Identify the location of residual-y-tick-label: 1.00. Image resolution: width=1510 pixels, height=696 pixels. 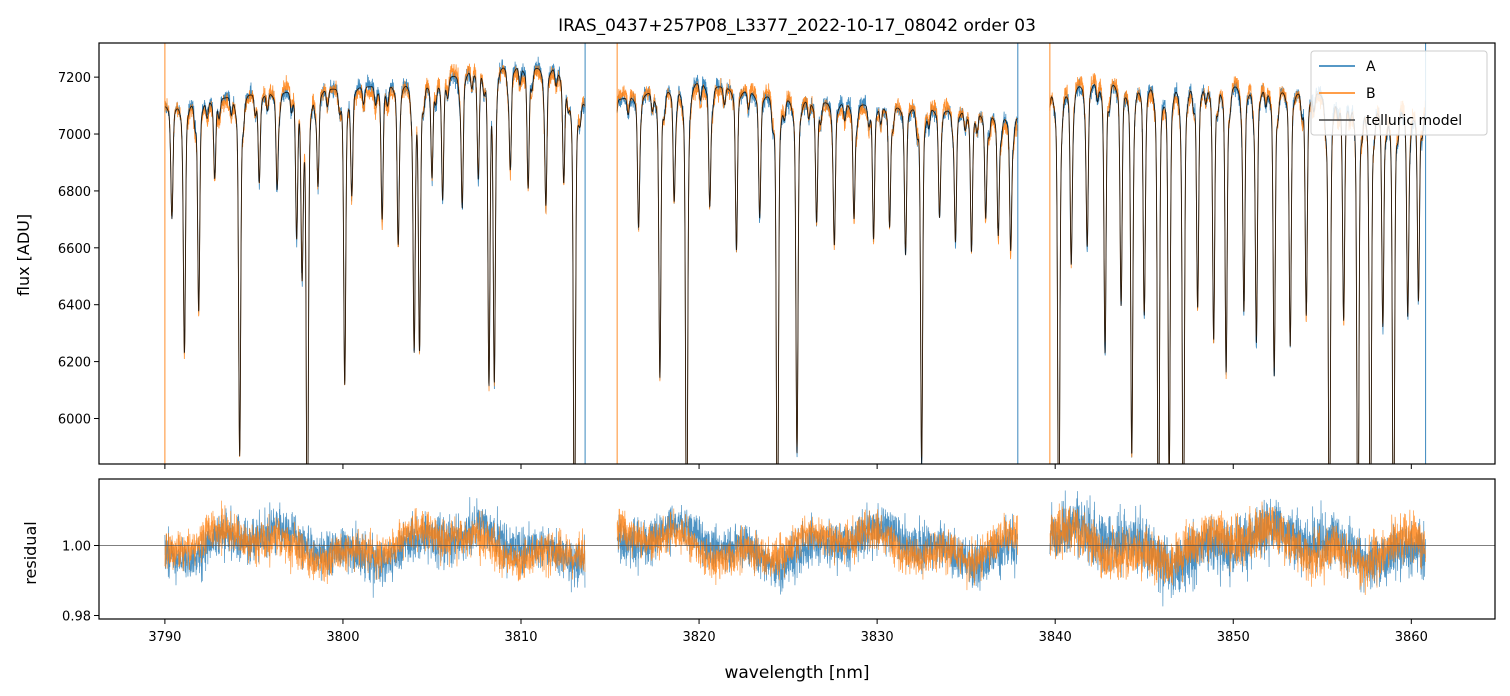
(76, 547).